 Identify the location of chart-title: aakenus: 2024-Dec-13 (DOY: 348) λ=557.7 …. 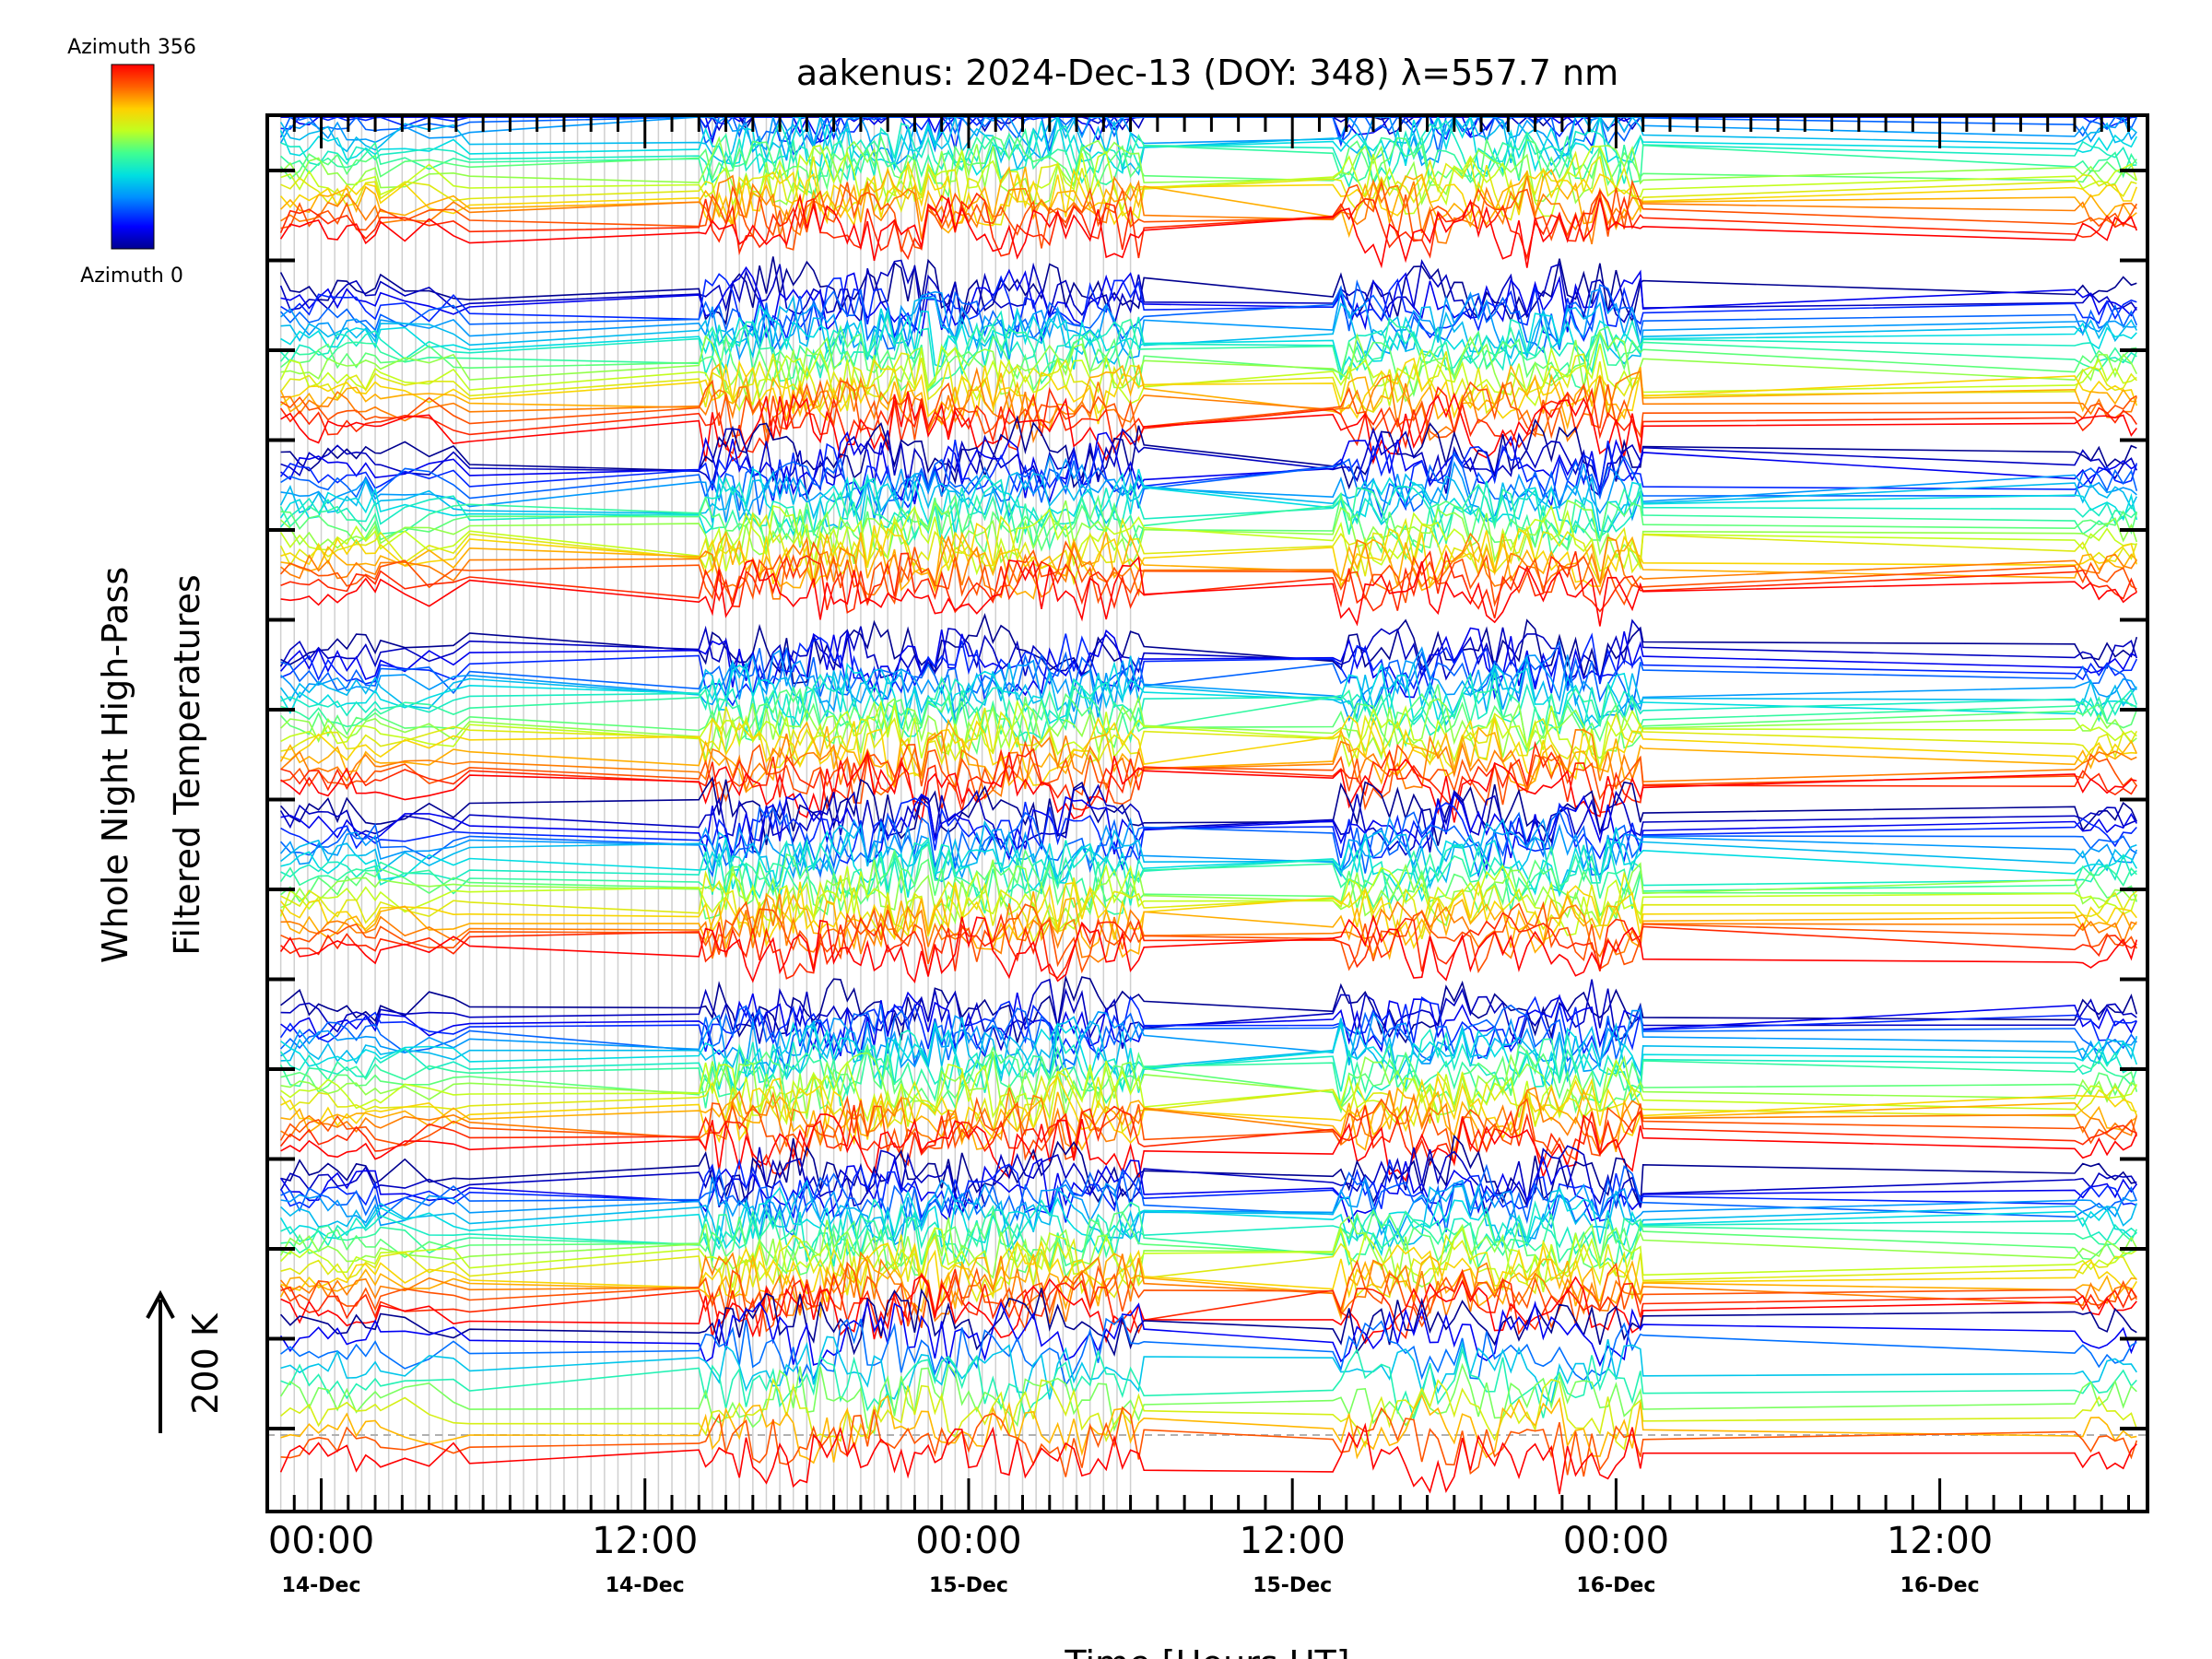
(1207, 73).